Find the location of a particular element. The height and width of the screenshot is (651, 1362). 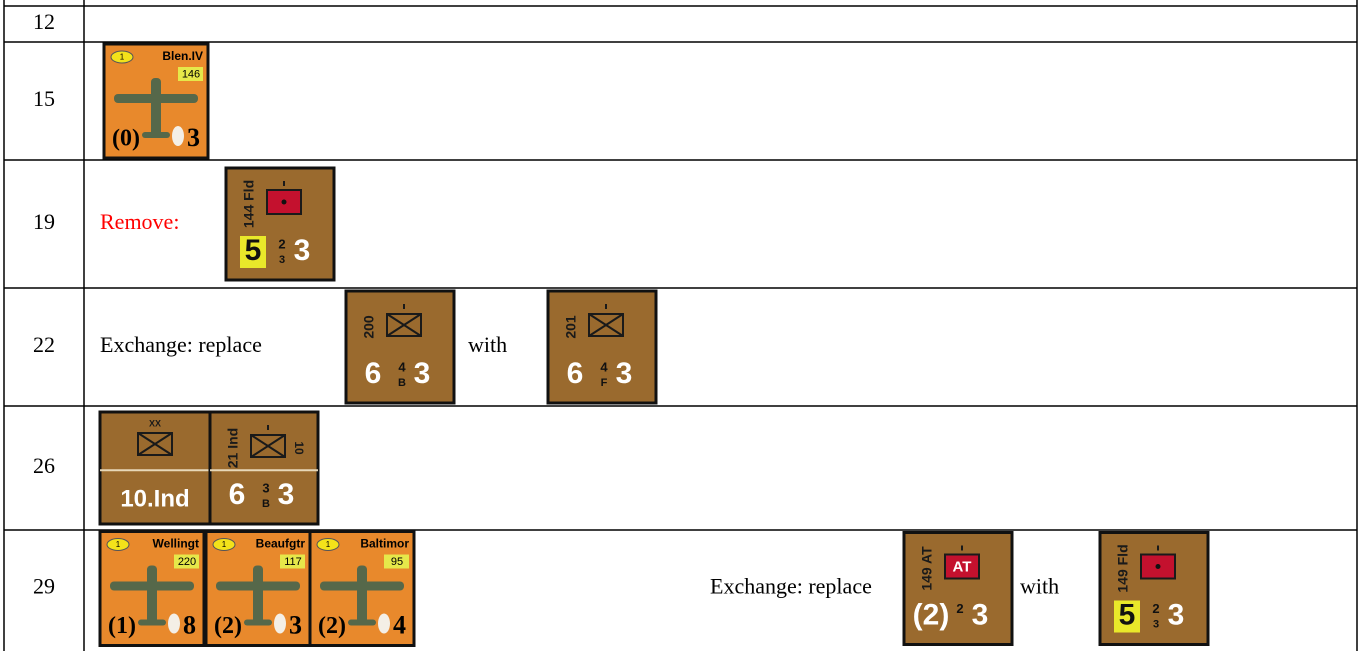

turn-number: 15 is located at coordinates (44, 98).